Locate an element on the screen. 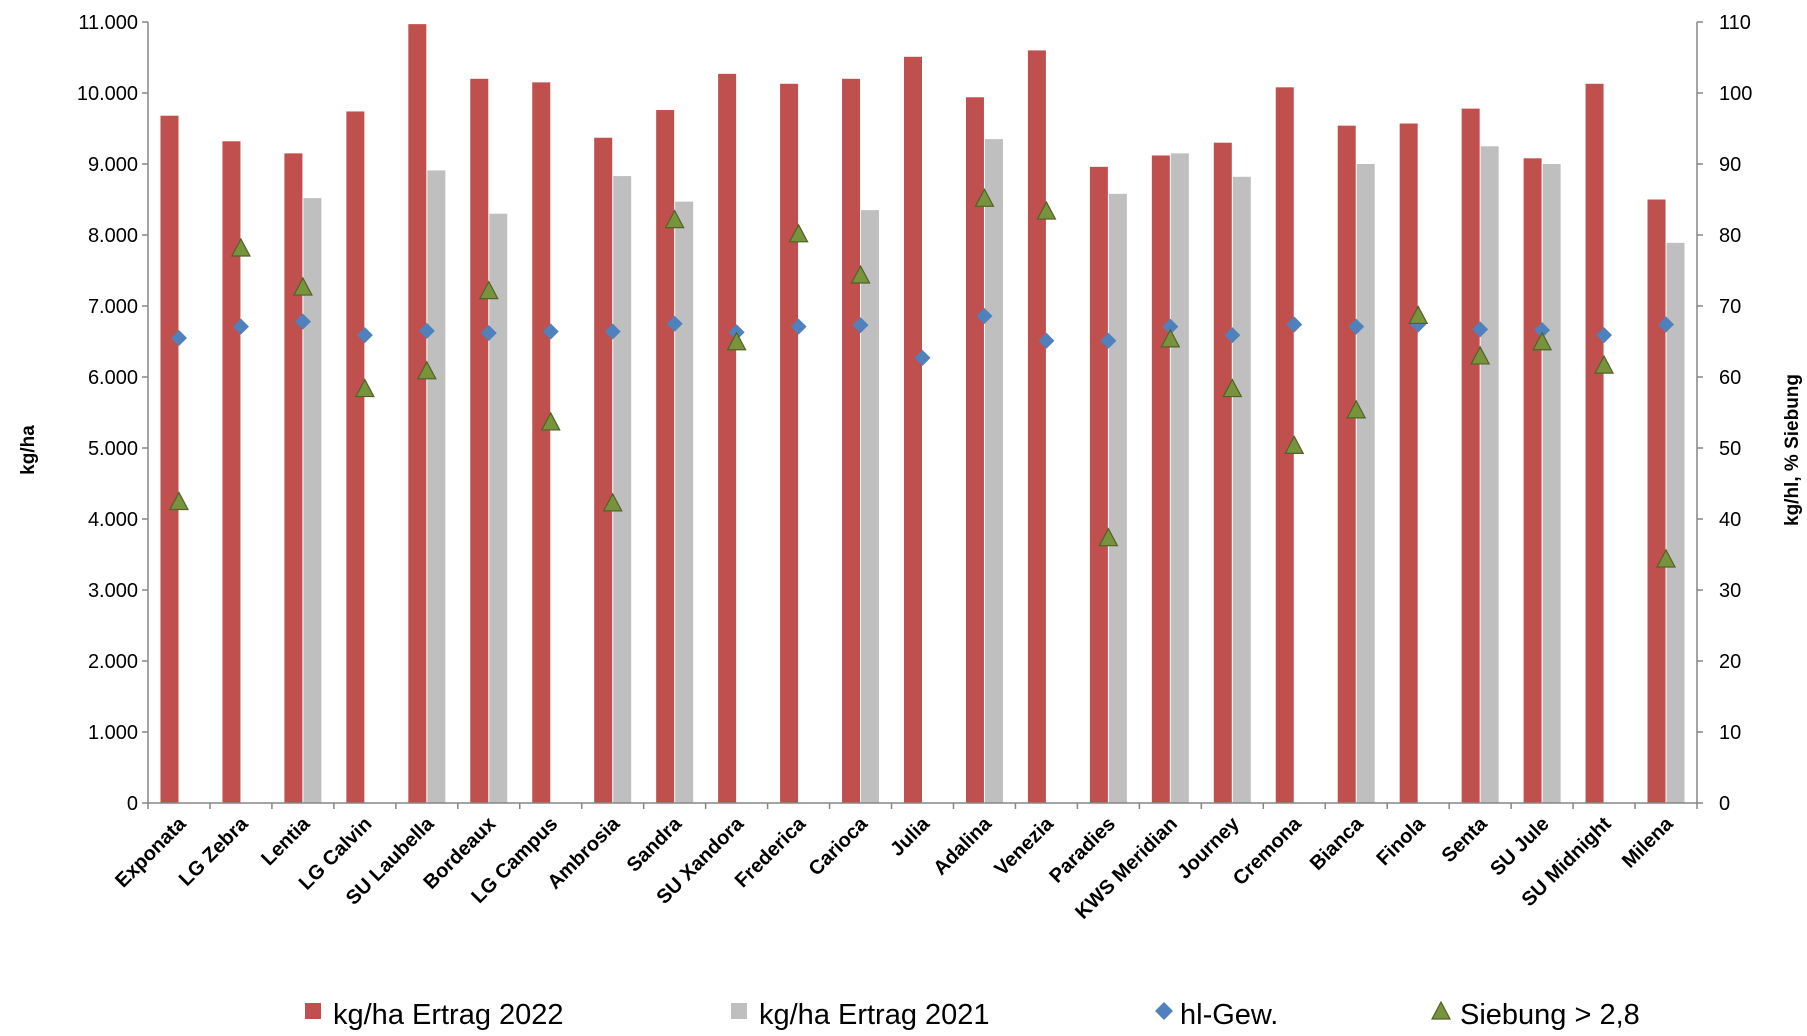 The height and width of the screenshot is (1036, 1807). x-tick-label-24: Milena is located at coordinates (1648, 842).